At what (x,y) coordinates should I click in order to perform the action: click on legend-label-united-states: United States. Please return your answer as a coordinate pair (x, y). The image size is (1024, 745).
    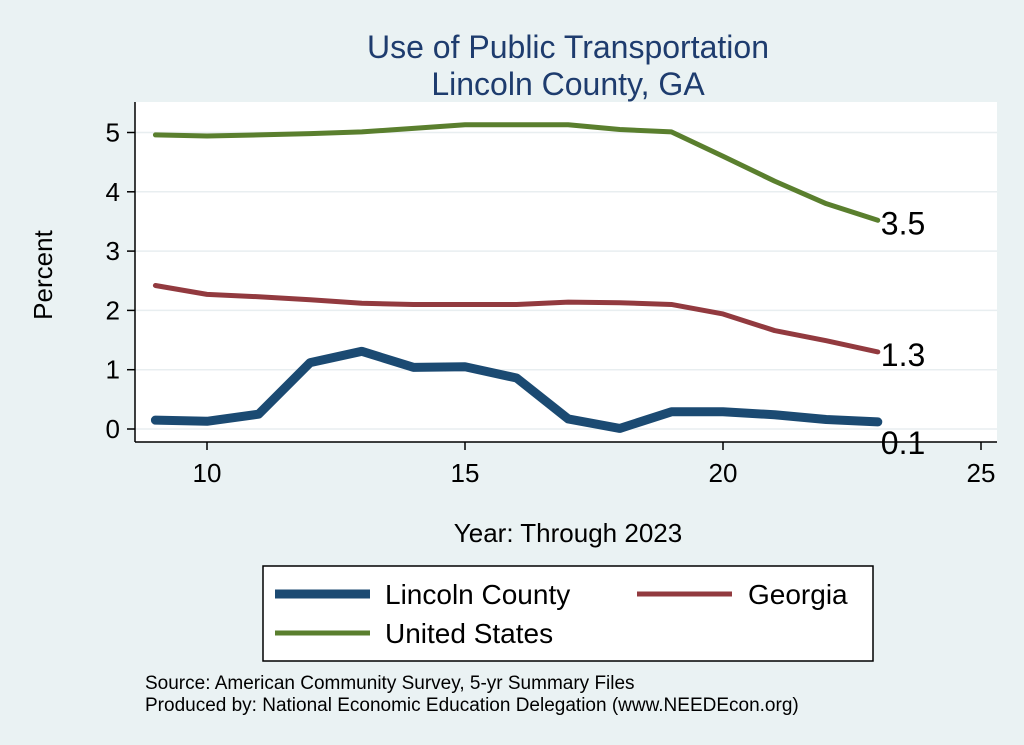
    Looking at the image, I should click on (469, 633).